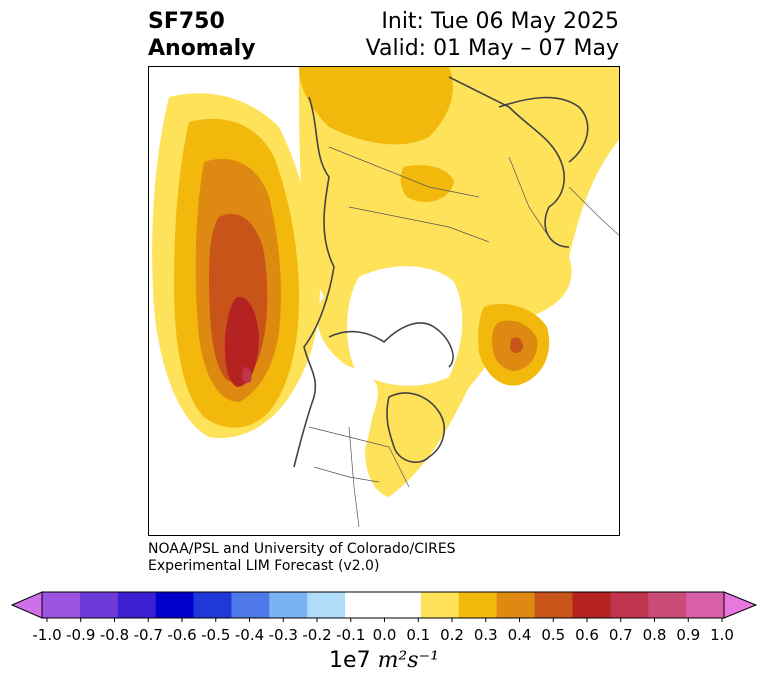  Describe the element at coordinates (241, 341) in the screenshot. I see `anomaly-contour-0.5` at that location.